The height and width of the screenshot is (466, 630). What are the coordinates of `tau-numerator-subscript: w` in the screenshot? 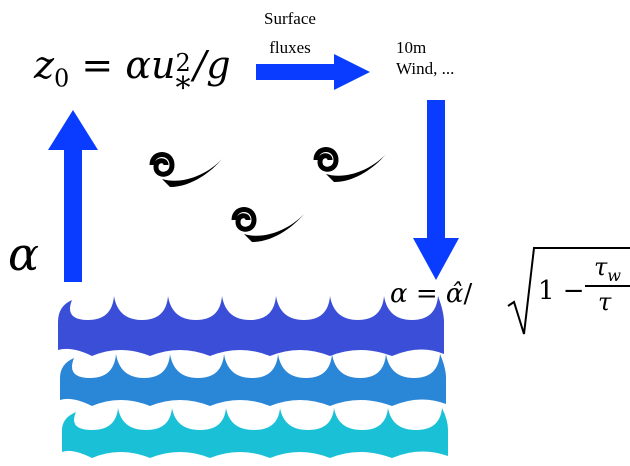 It's located at (614, 275).